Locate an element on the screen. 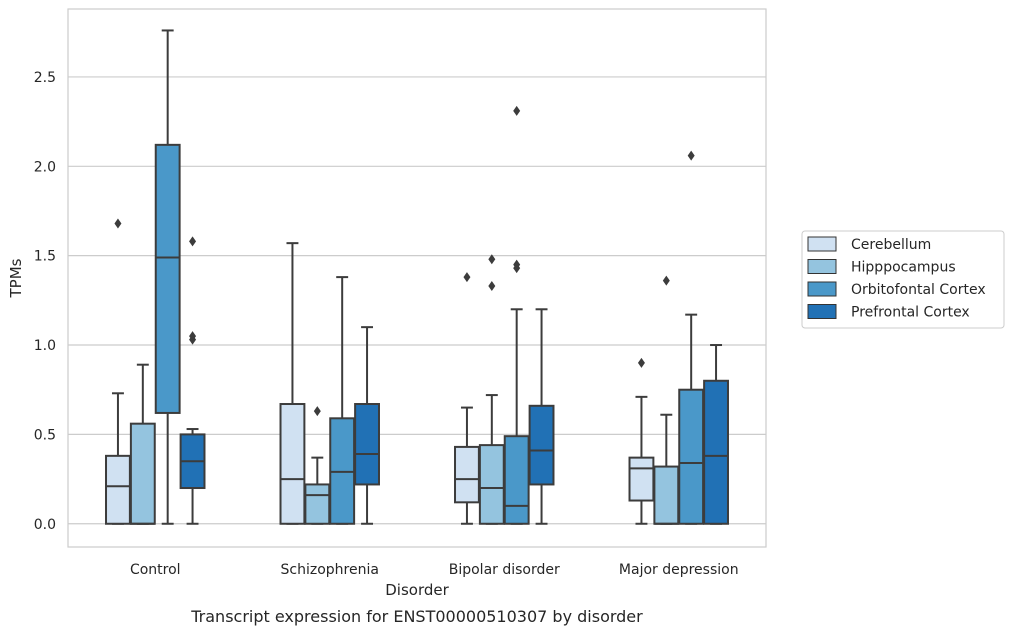  legend-label: Hipppocampus is located at coordinates (903, 268).